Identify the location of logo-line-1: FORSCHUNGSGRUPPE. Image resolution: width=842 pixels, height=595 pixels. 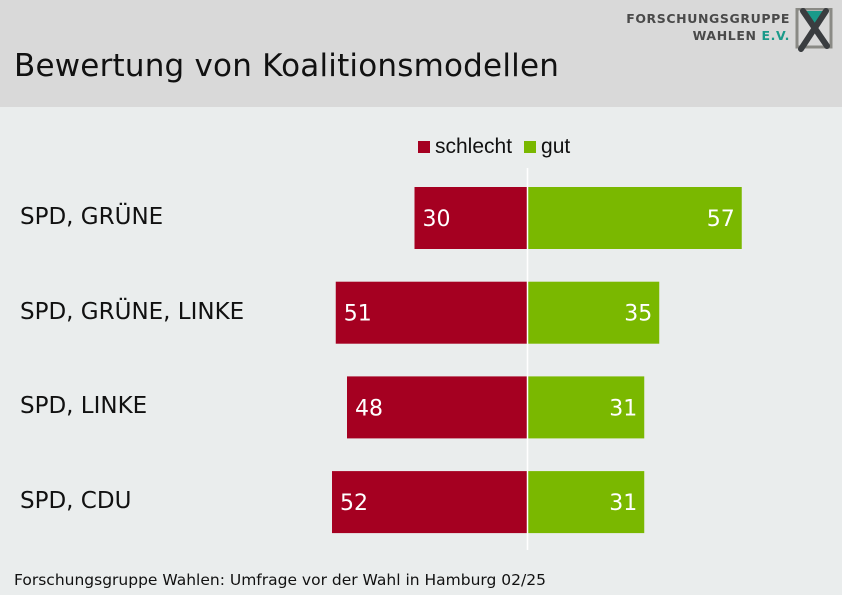
(708, 18).